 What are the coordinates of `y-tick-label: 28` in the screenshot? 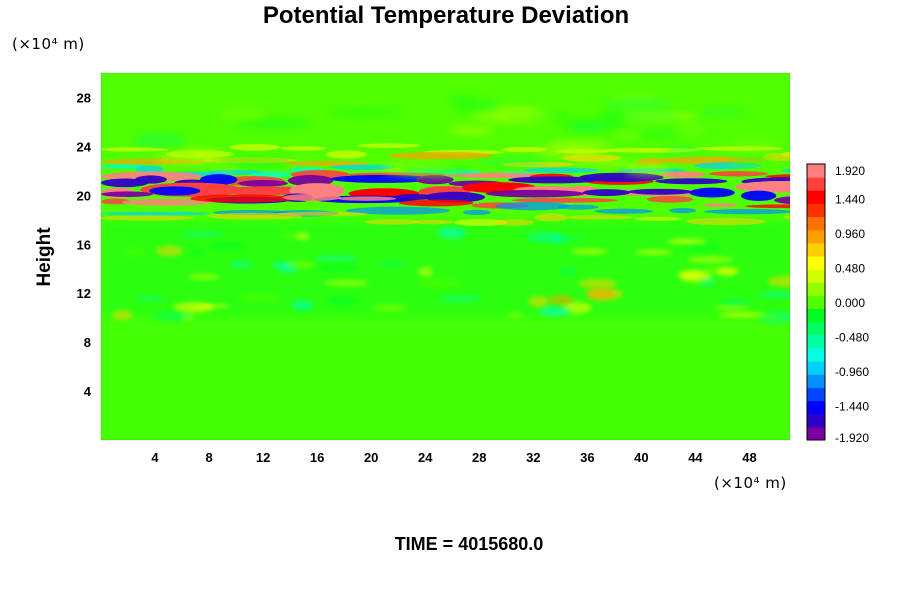 It's located at (84, 97).